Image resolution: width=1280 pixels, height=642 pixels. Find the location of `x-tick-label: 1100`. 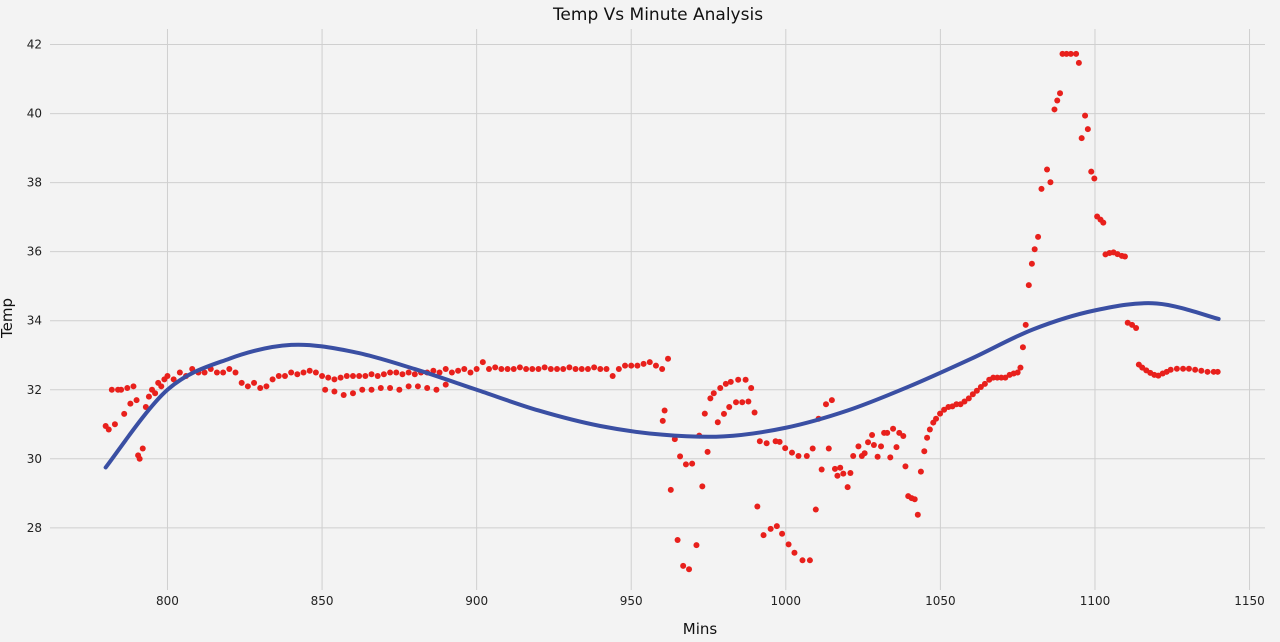

x-tick-label: 1100 is located at coordinates (1095, 601).